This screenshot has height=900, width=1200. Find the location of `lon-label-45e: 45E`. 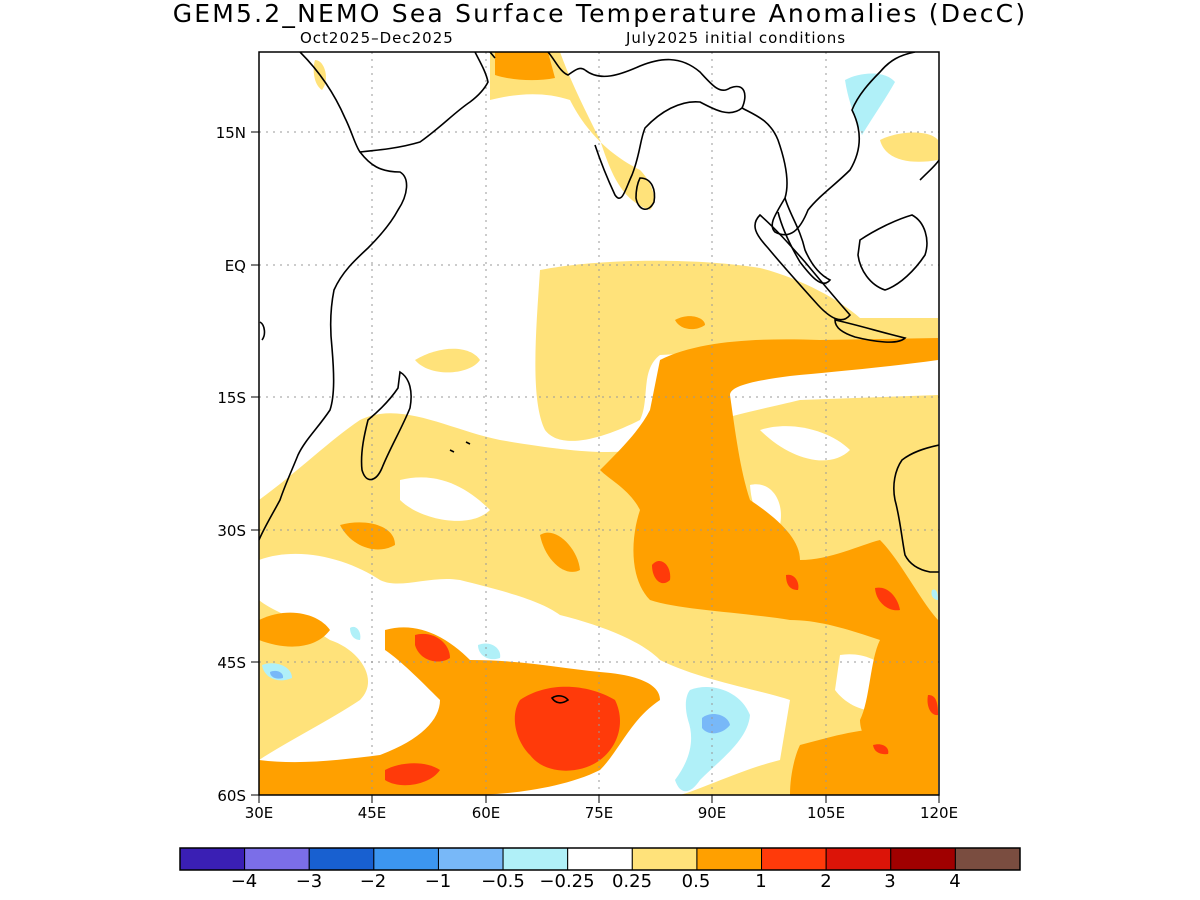

lon-label-45e: 45E is located at coordinates (372, 813).